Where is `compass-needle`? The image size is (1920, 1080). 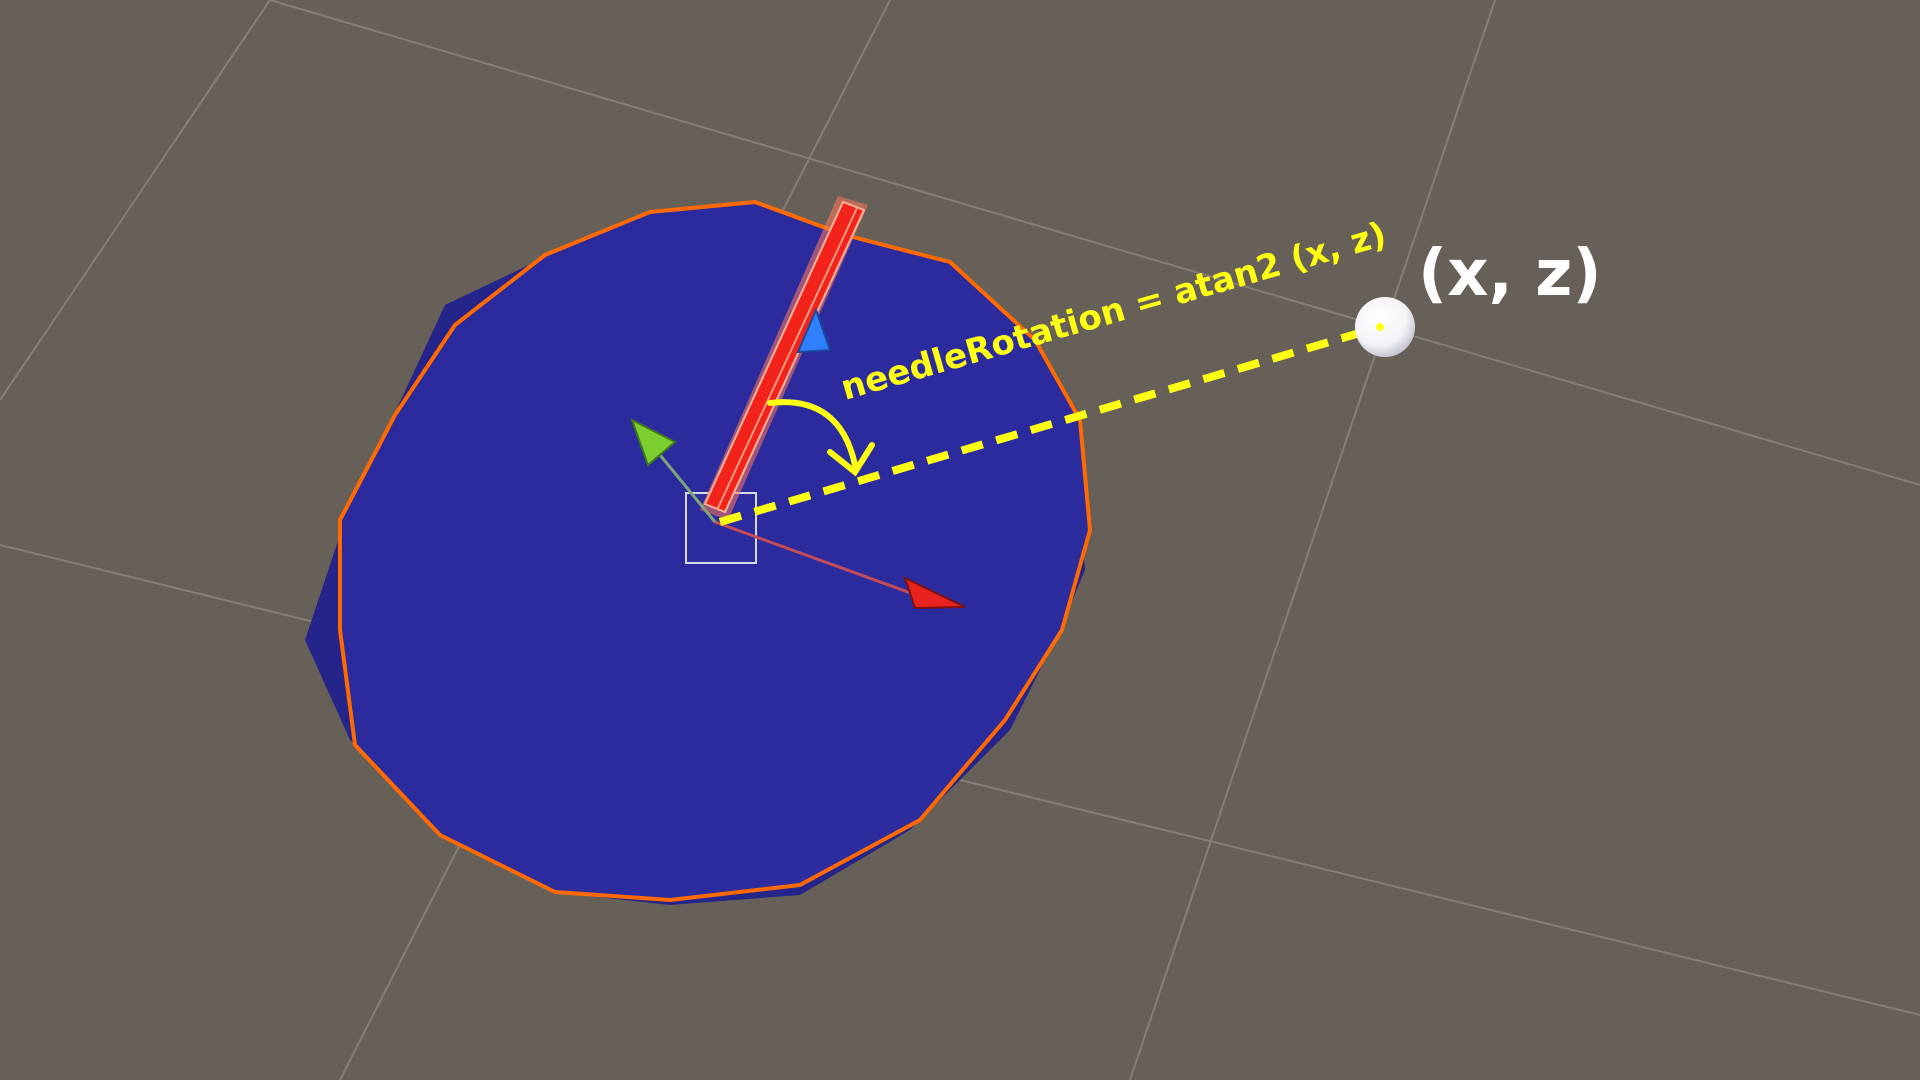
compass-needle is located at coordinates (784, 358).